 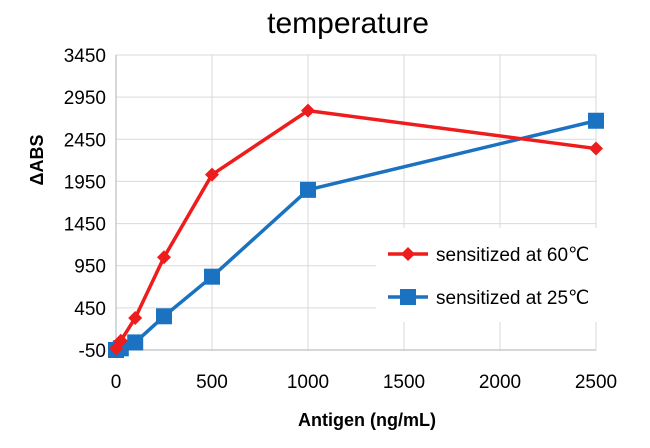 I want to click on legend-entry-25c: sensitized at 25℃, so click(x=488, y=298).